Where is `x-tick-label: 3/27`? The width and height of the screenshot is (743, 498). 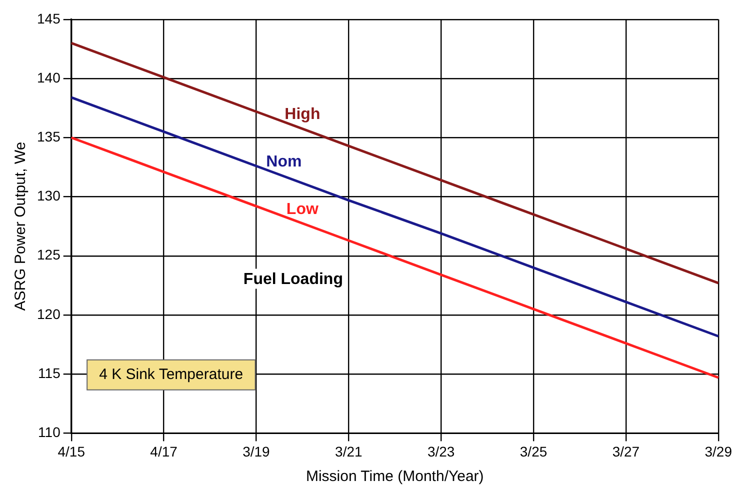
x-tick-label: 3/27 is located at coordinates (626, 451).